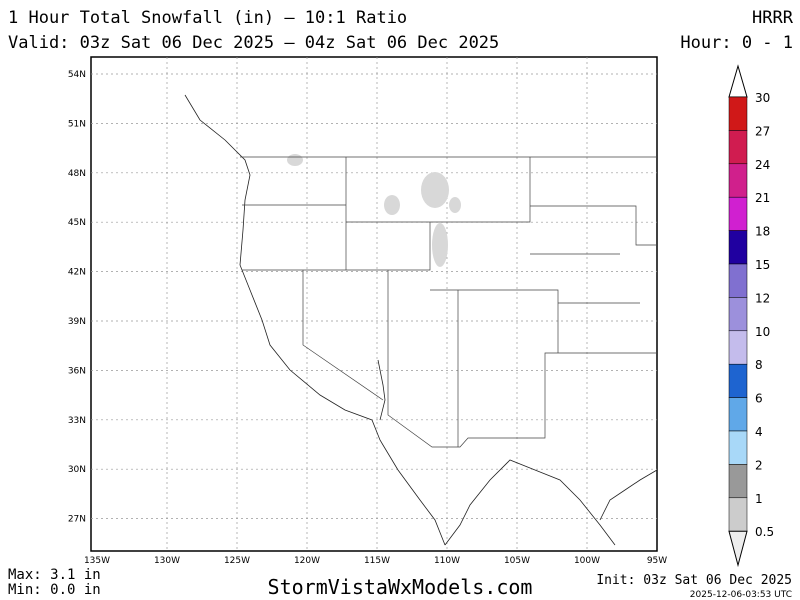  What do you see at coordinates (307, 561) in the screenshot?
I see `lon-label: 120W` at bounding box center [307, 561].